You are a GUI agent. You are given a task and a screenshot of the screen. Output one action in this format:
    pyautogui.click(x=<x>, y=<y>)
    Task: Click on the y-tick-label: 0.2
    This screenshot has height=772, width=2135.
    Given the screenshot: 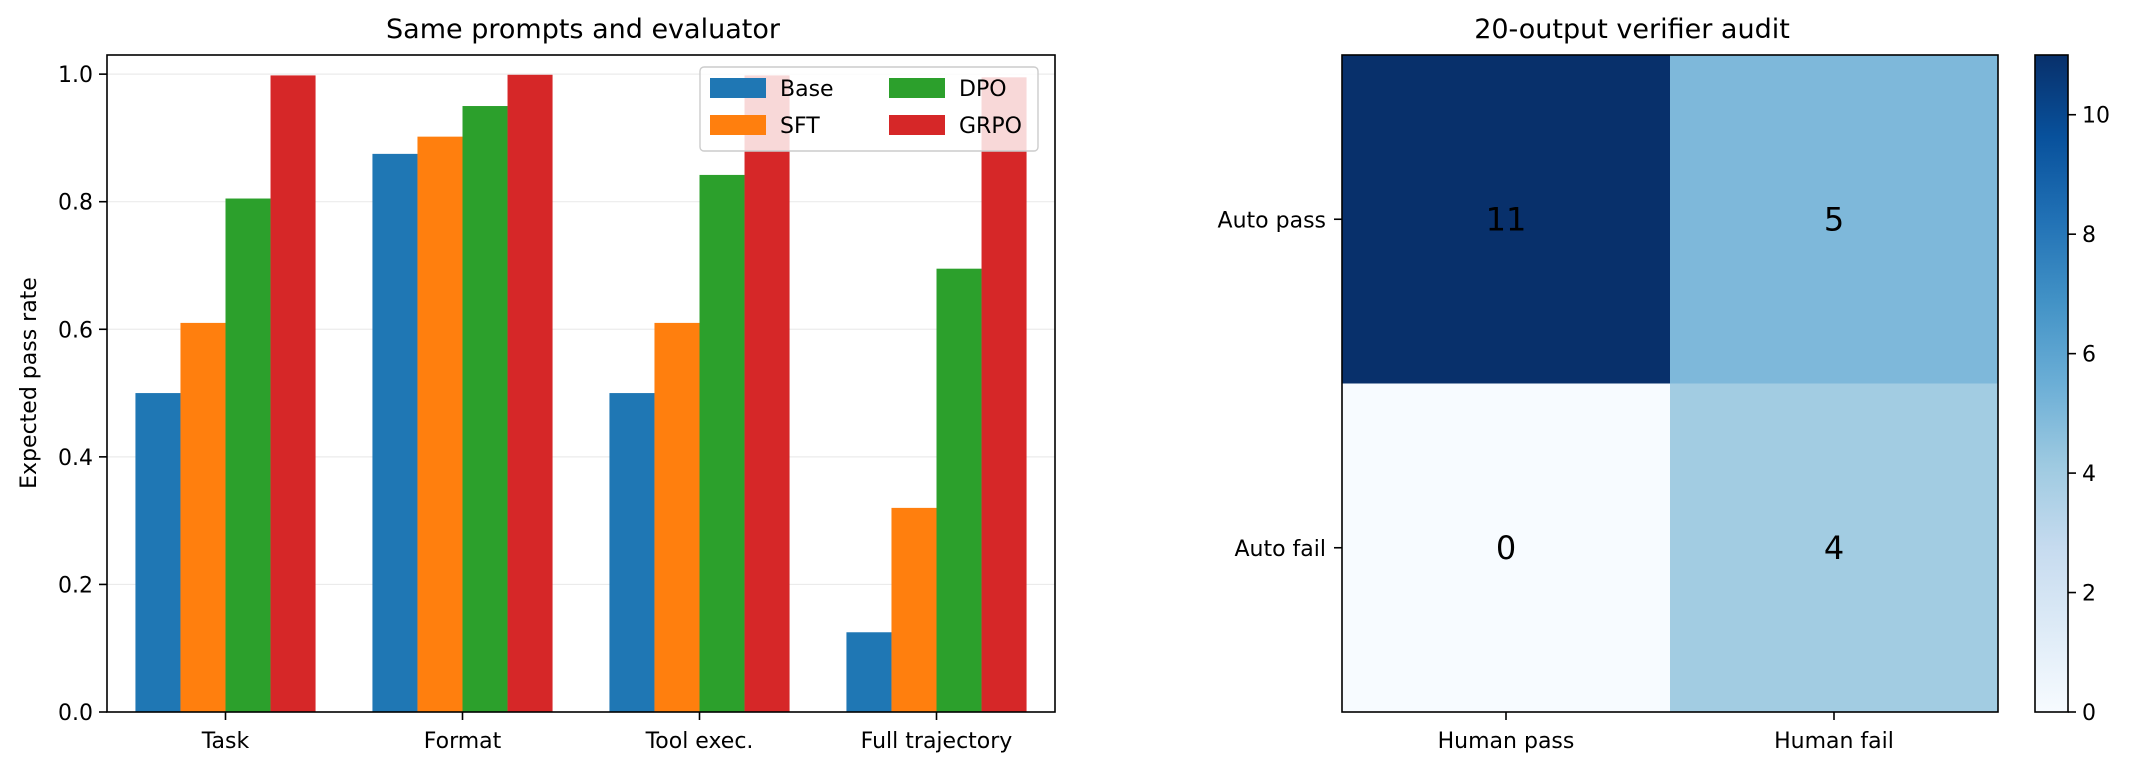 What is the action you would take?
    pyautogui.click(x=75, y=585)
    